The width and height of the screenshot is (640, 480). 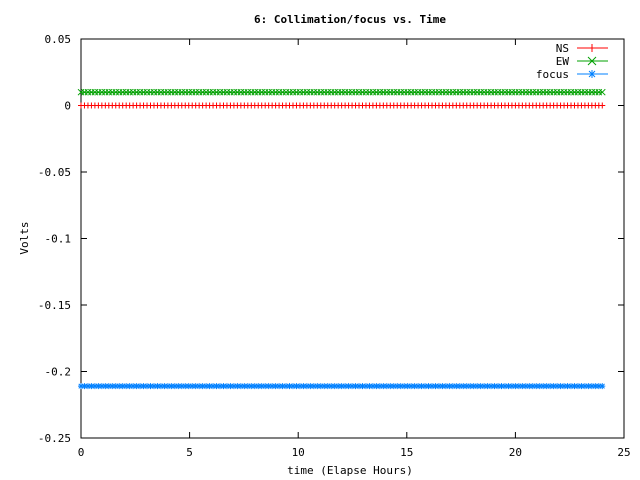 What do you see at coordinates (54, 305) in the screenshot?
I see `y-tick-label: -0.15` at bounding box center [54, 305].